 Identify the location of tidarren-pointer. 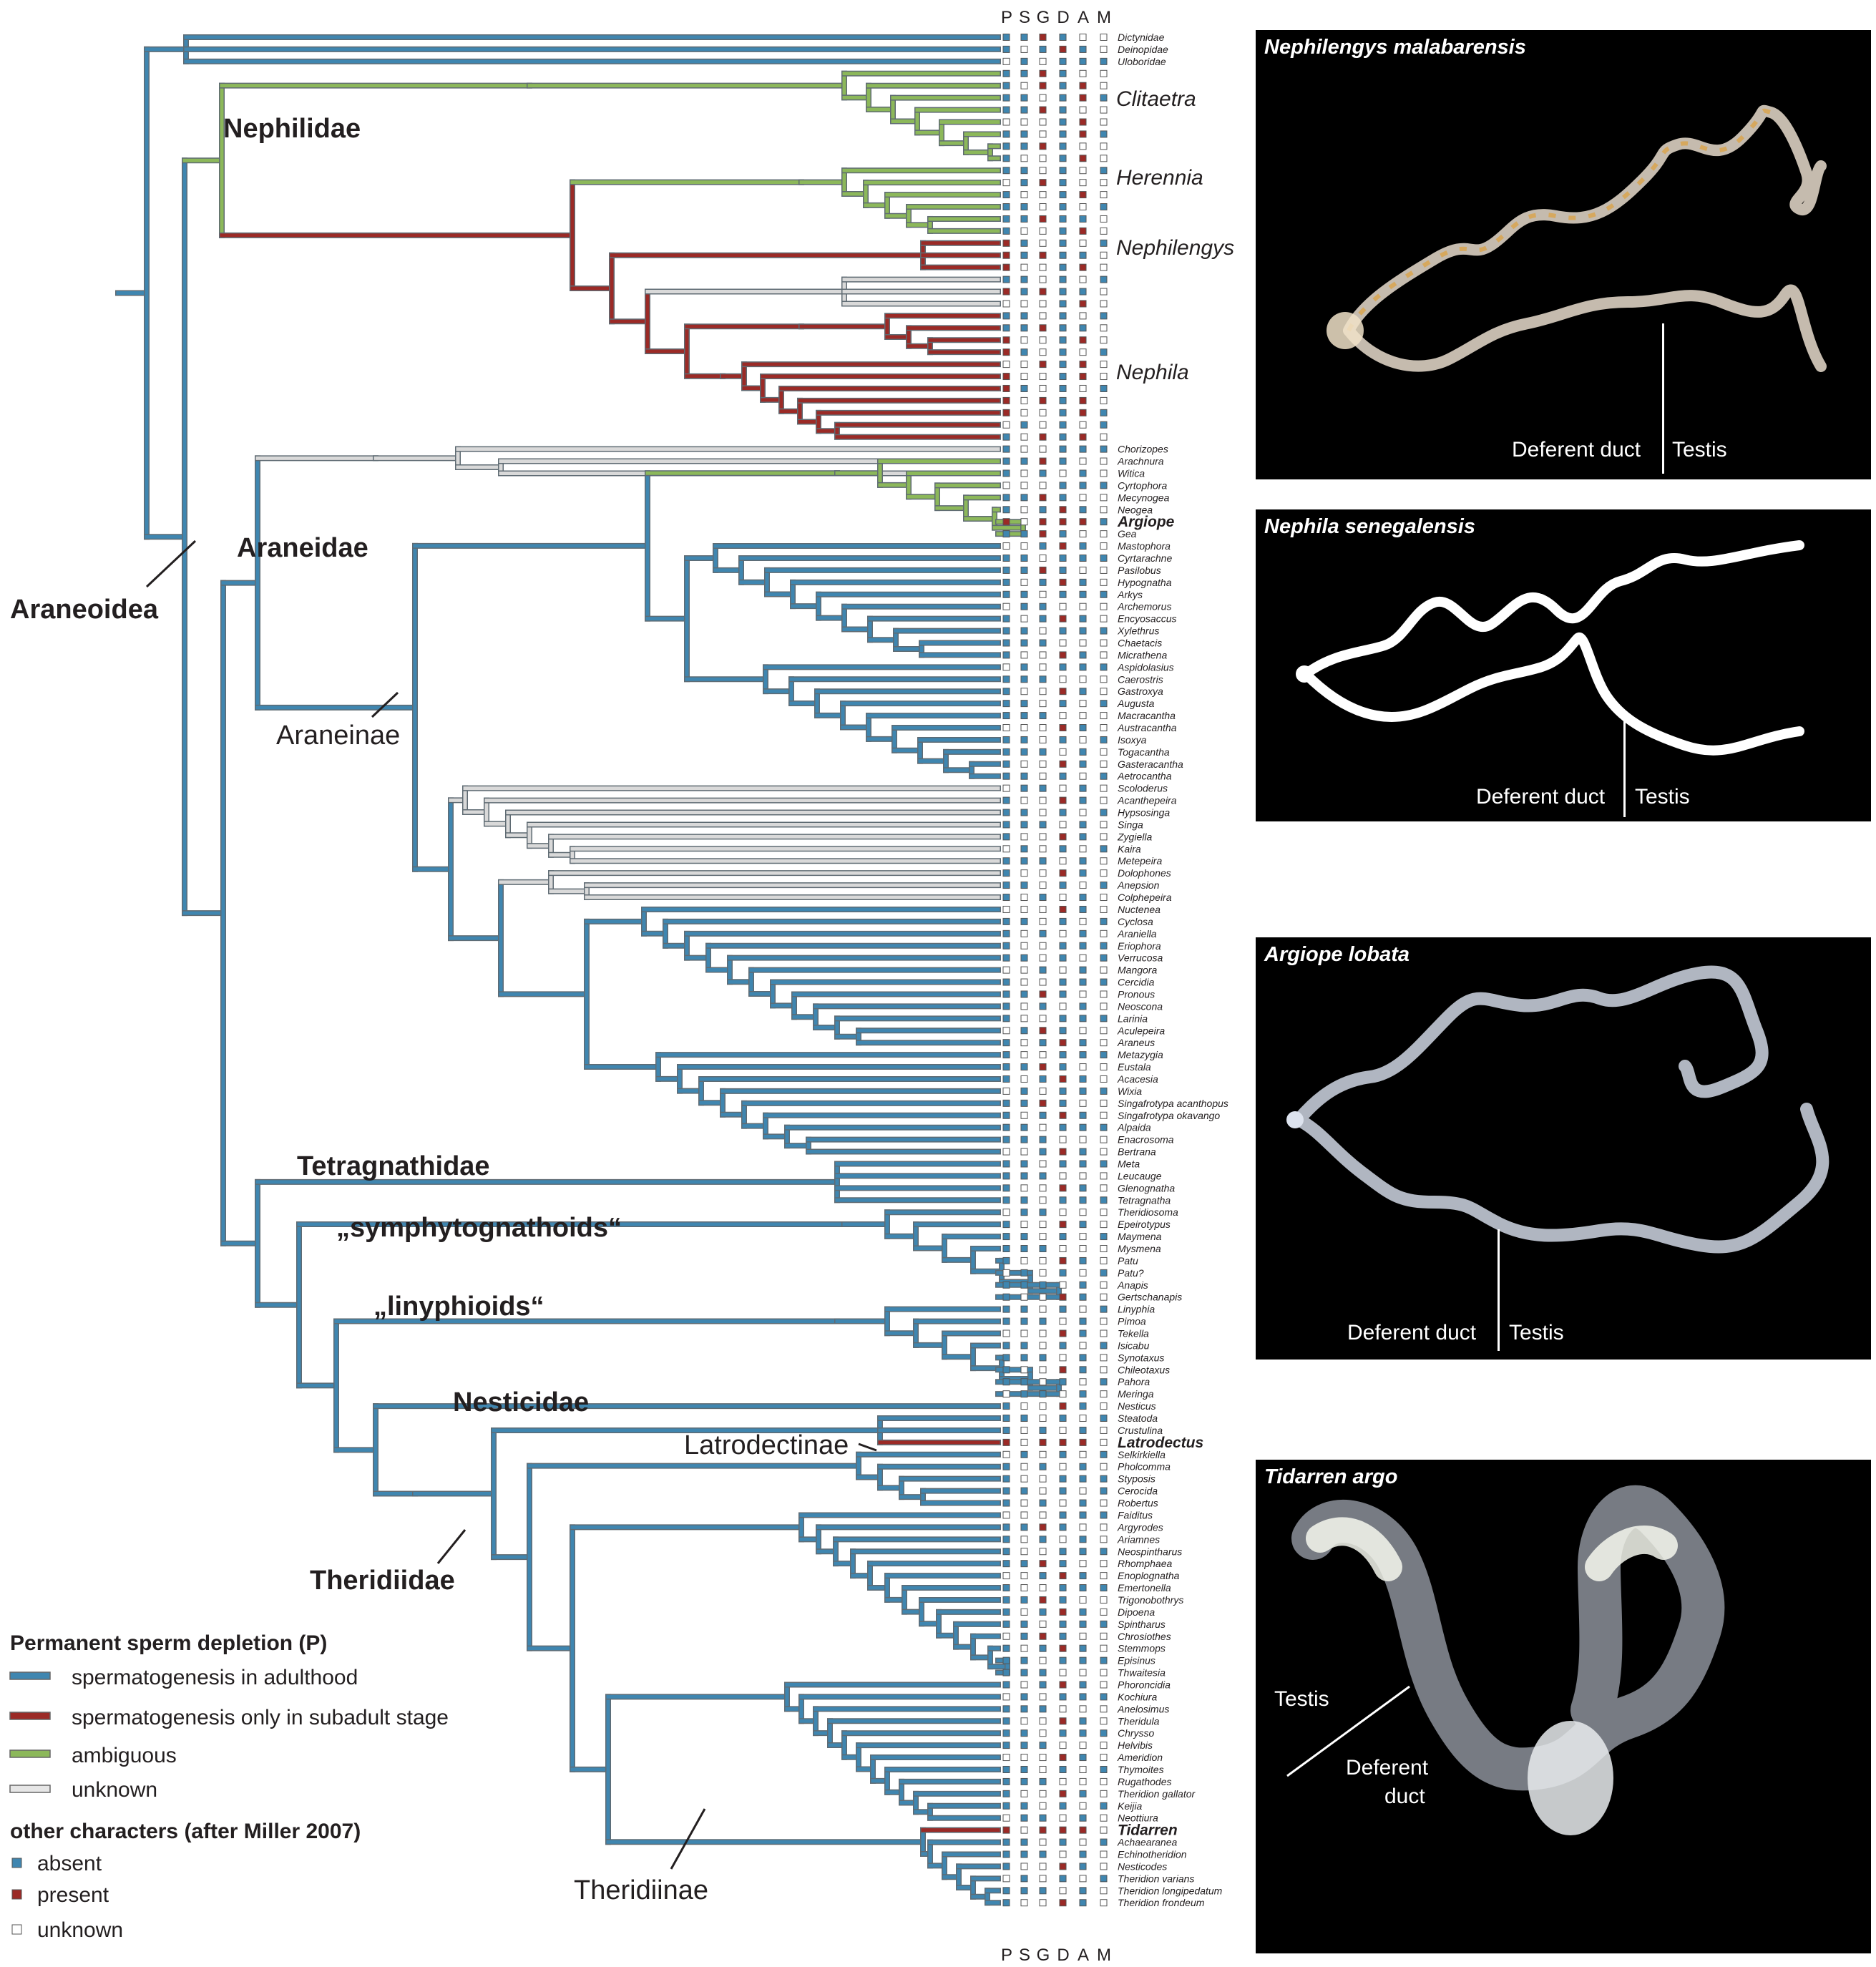
(1348, 1731).